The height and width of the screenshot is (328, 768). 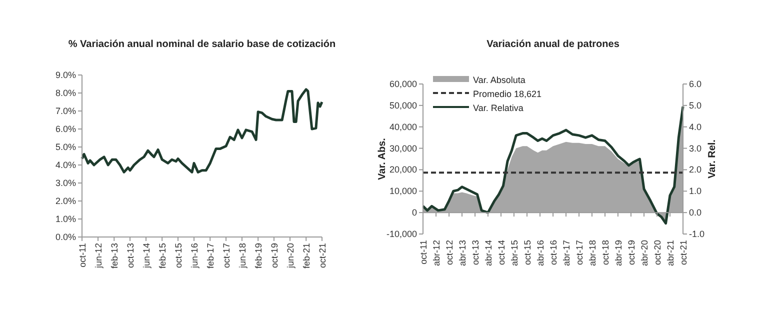 I want to click on x-tick-label: abr-14, so click(x=488, y=253).